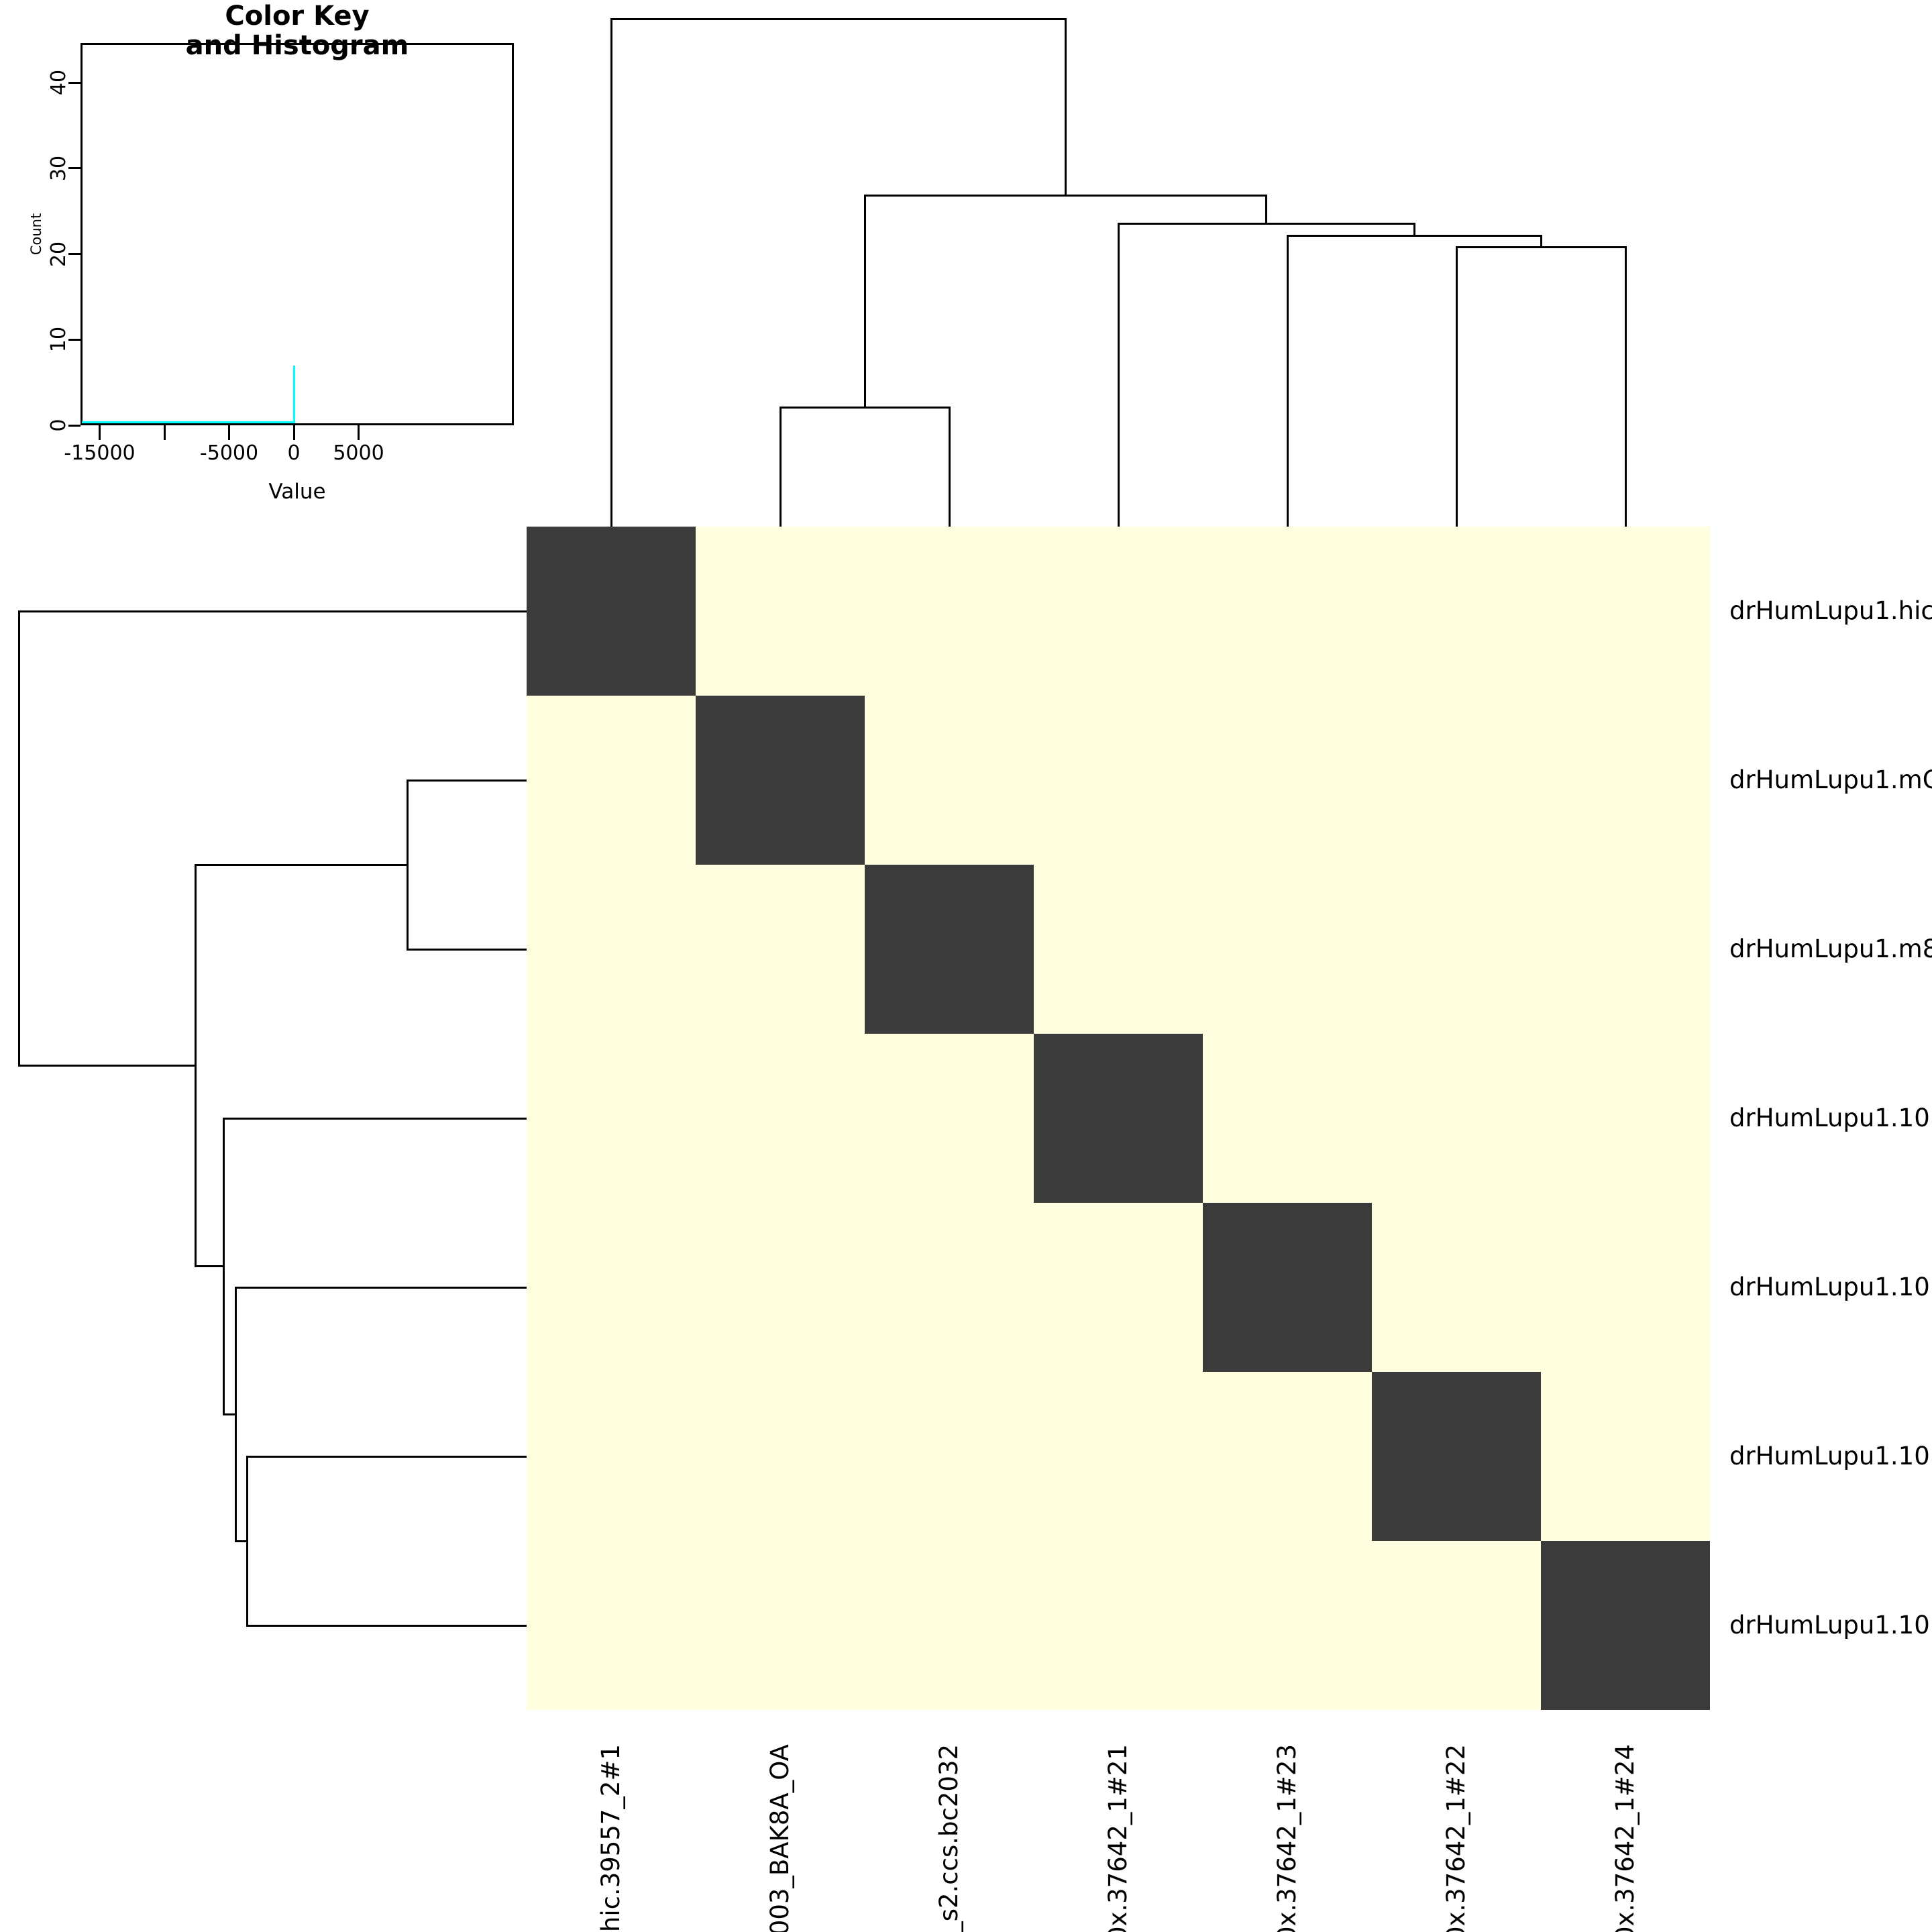  I want to click on column-label: .003_BAK8A_OA, so click(779, 1838).